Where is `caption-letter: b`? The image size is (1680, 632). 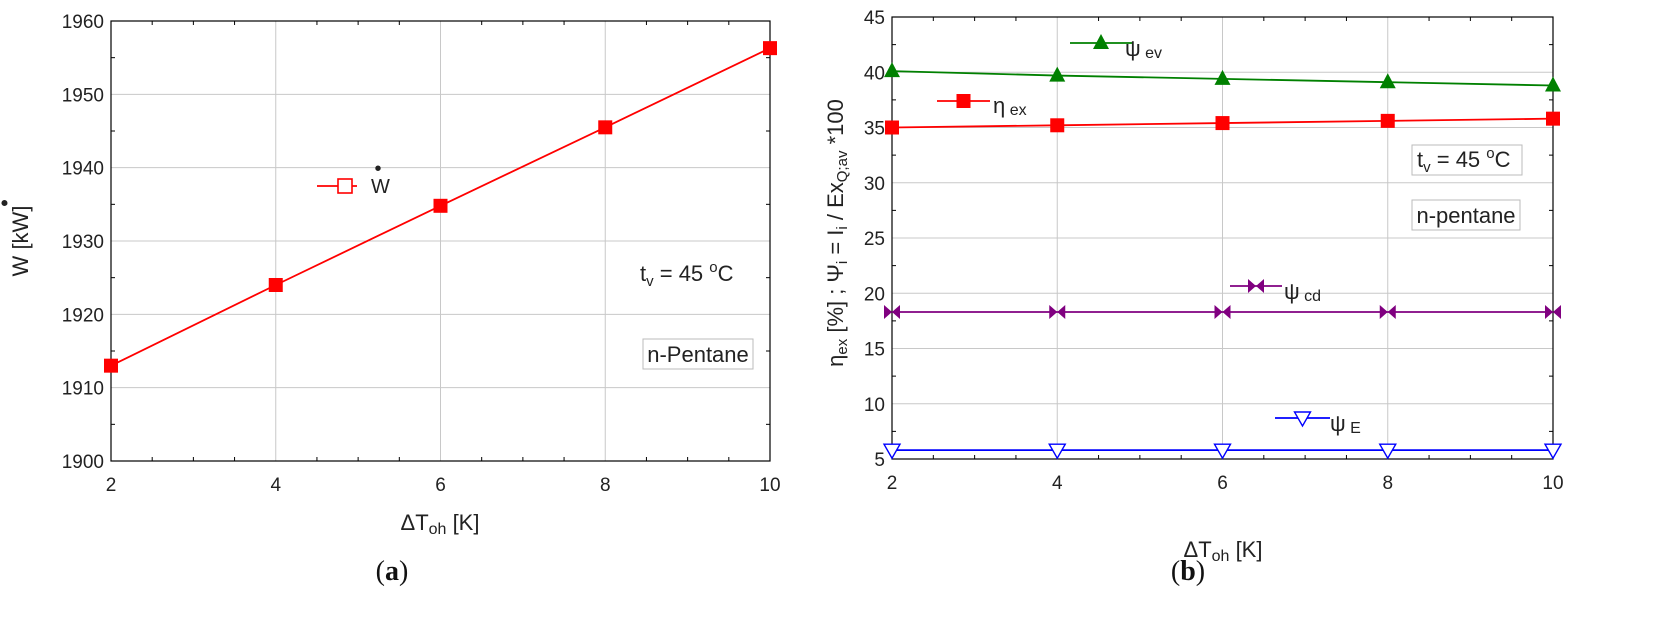
caption-letter: b is located at coordinates (1188, 571).